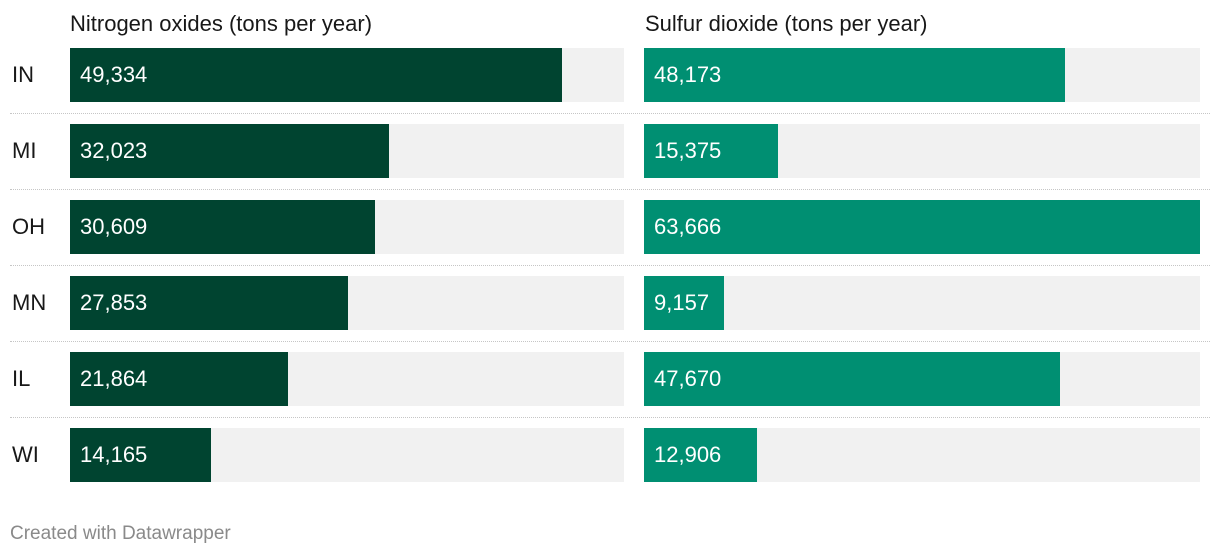 Image resolution: width=1220 pixels, height=558 pixels. I want to click on sulfur-dioxide-bar-track: 15,375, so click(922, 151).